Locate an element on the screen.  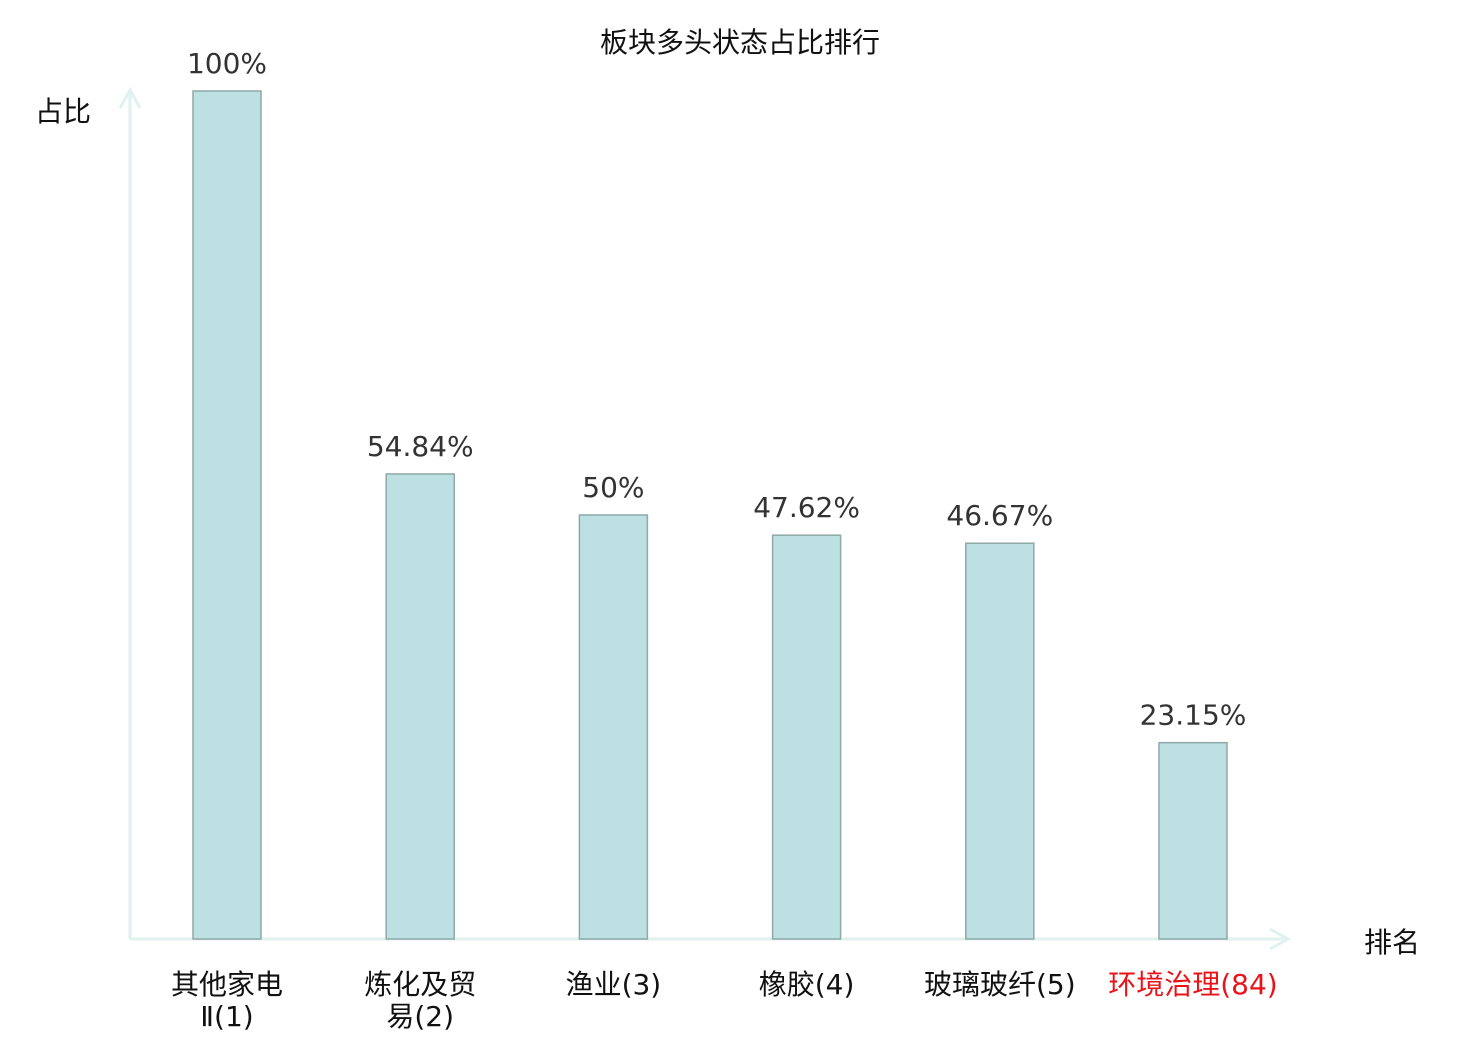
x-tick-label-line: 渔业(3) is located at coordinates (614, 984).